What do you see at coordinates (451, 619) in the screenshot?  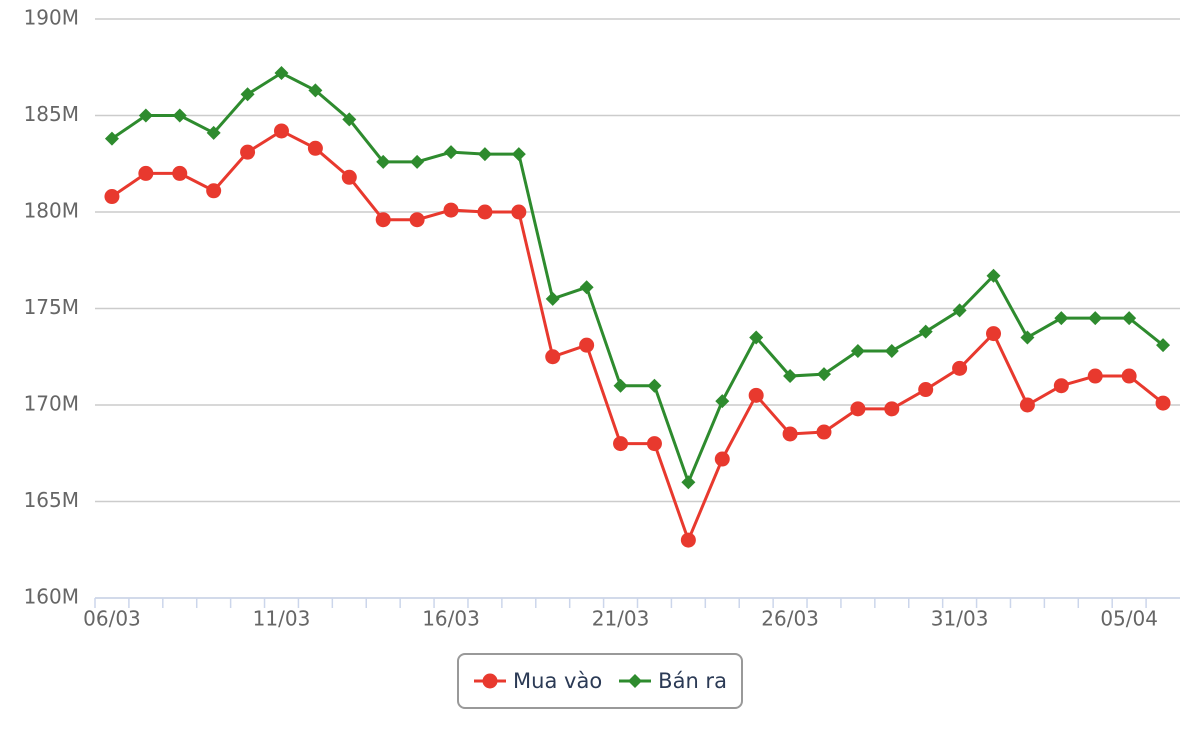 I see `x-tick-label: 16/03` at bounding box center [451, 619].